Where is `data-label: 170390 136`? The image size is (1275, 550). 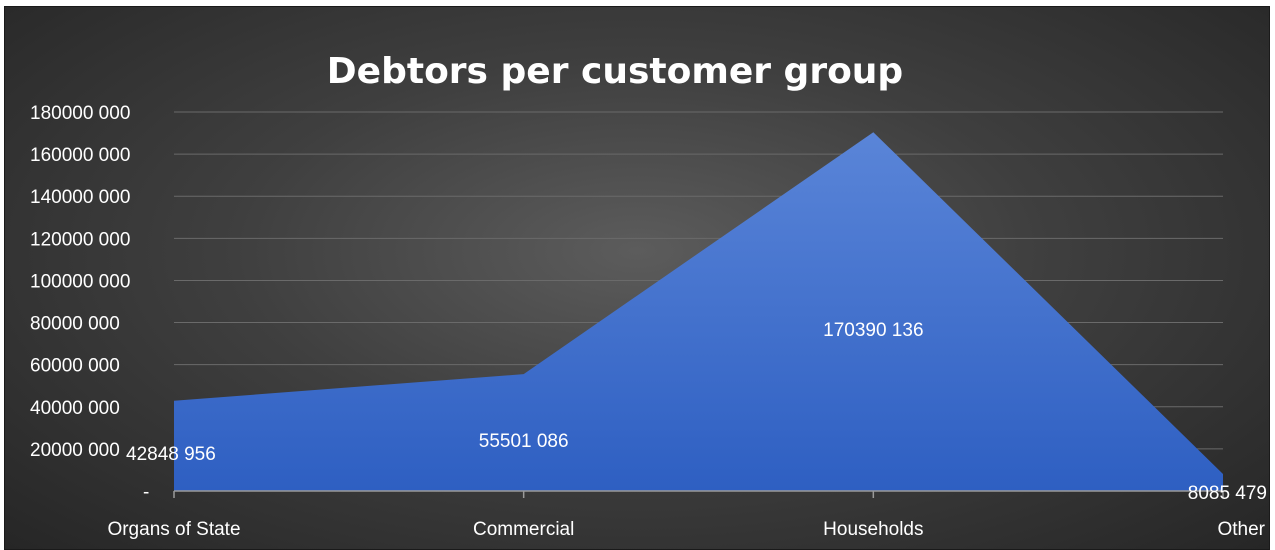 data-label: 170390 136 is located at coordinates (873, 330).